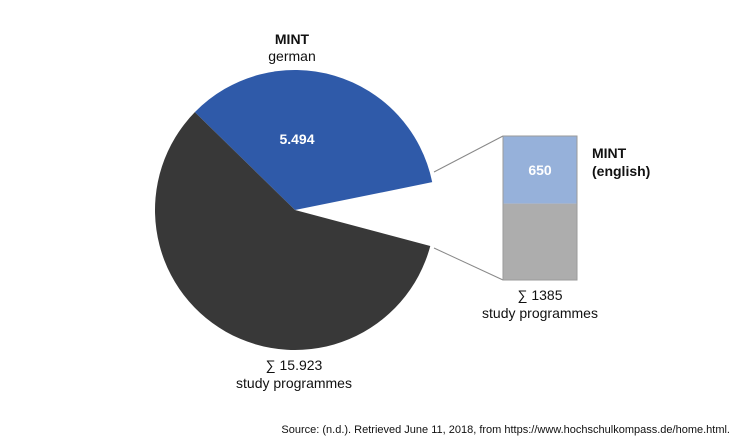  What do you see at coordinates (468, 154) in the screenshot?
I see `connector-line-top` at bounding box center [468, 154].